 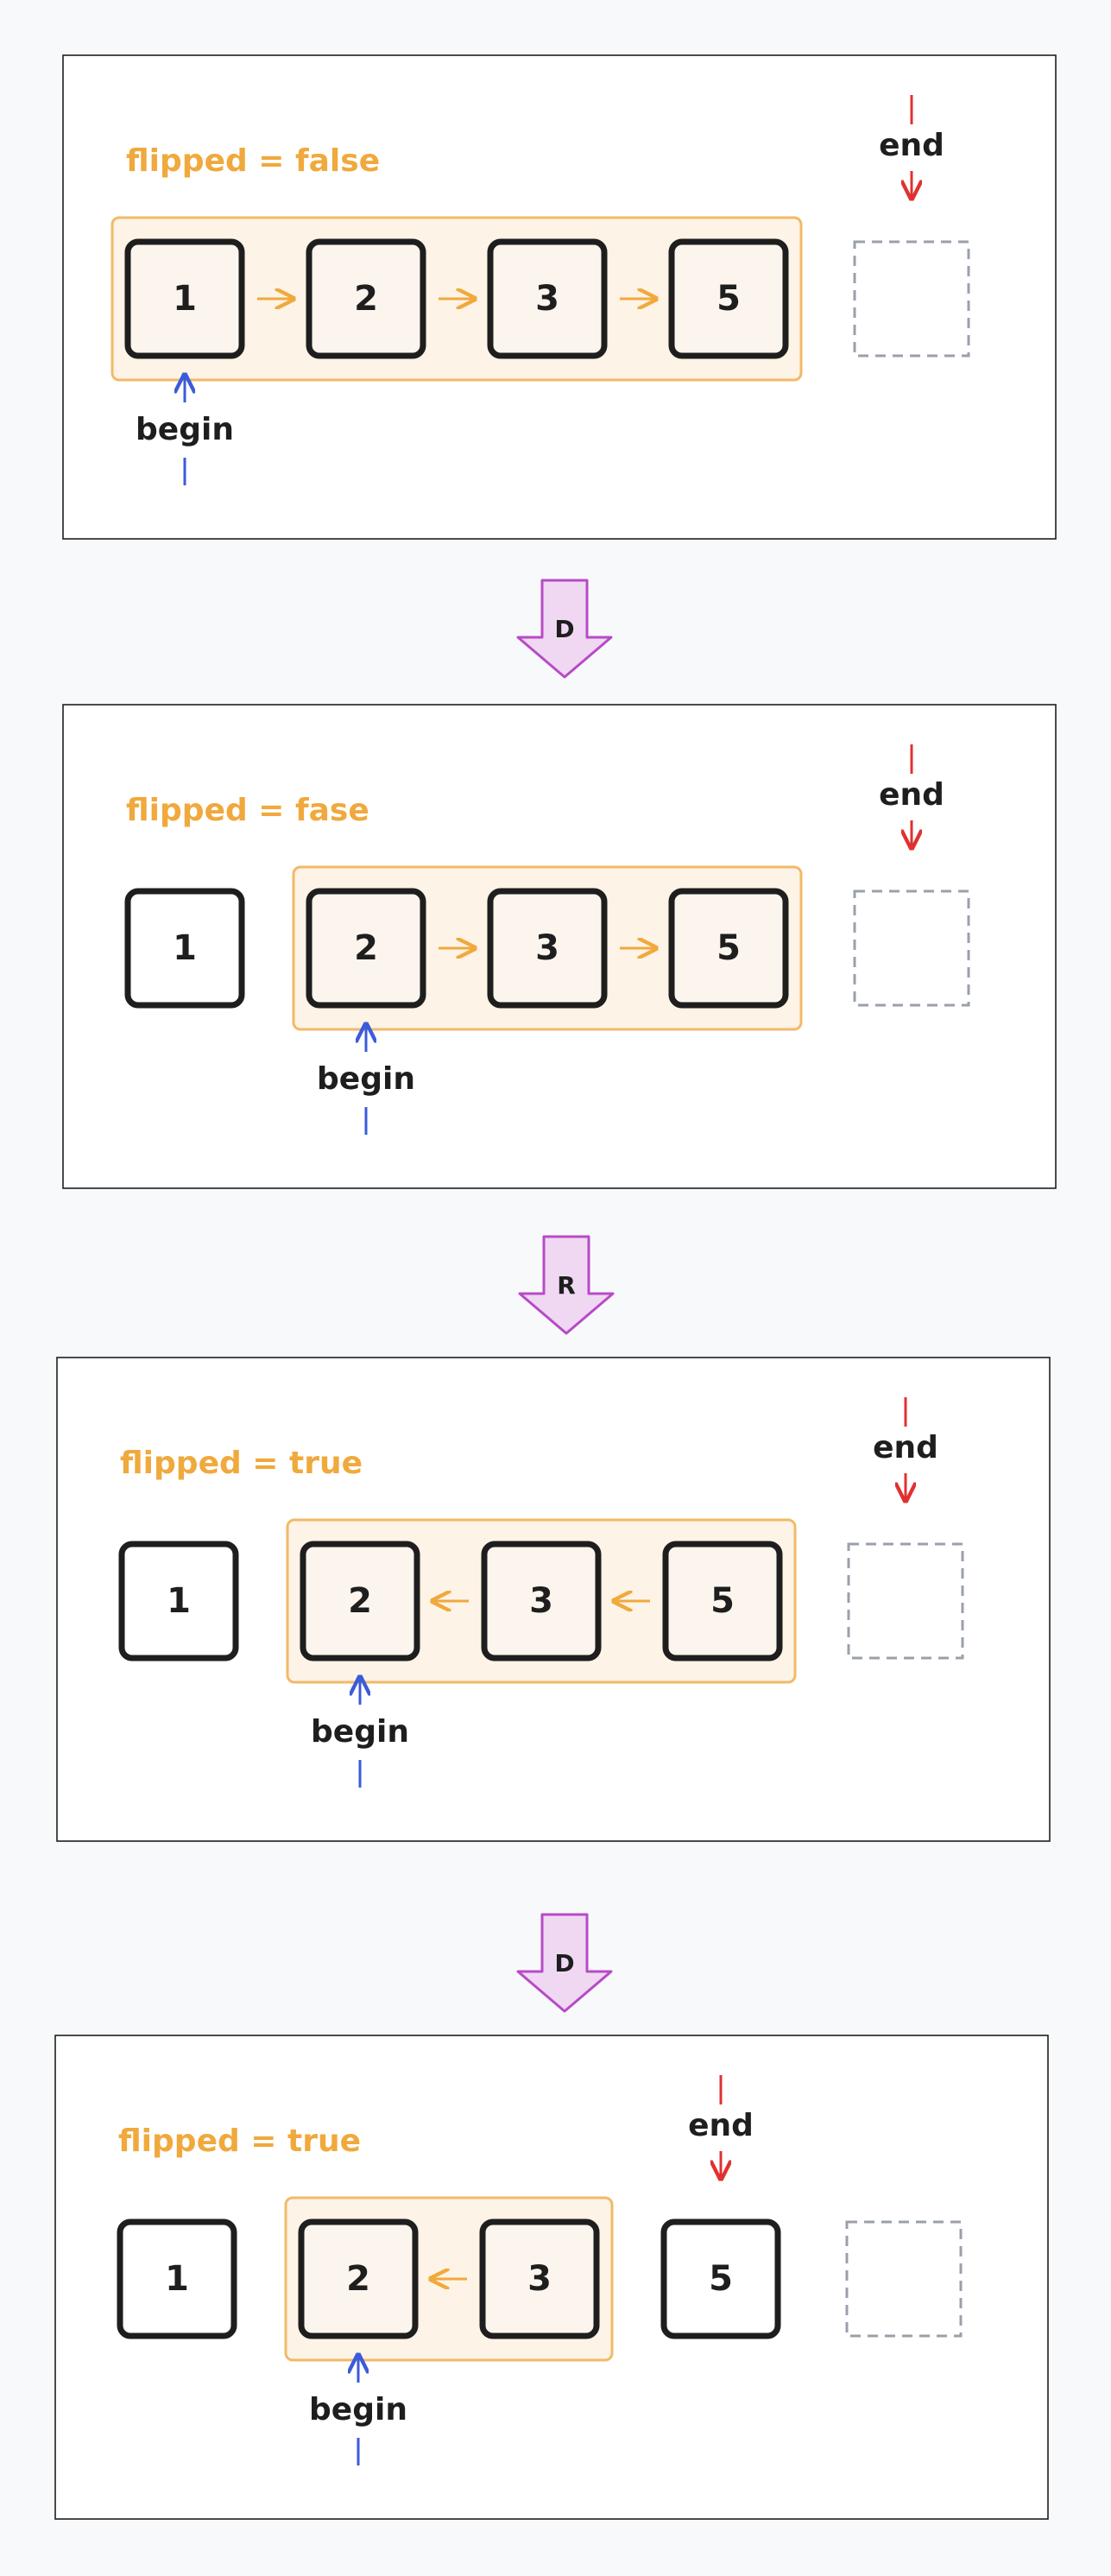 I want to click on operation-label: R, so click(x=566, y=1285).